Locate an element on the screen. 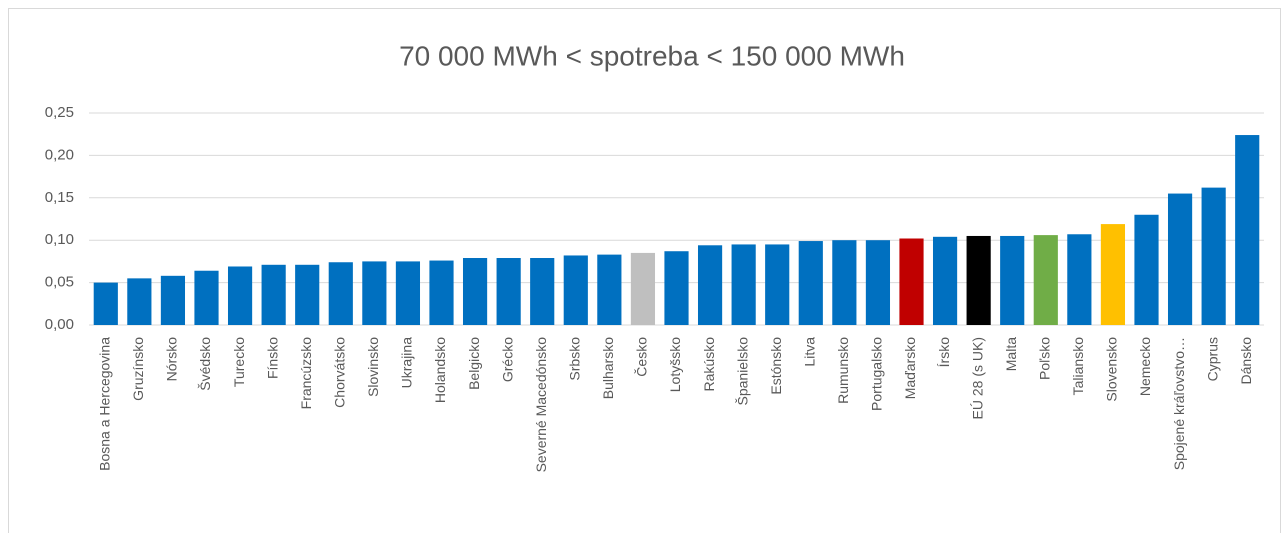 The image size is (1282, 533). y-tick-label: 0,20 is located at coordinates (59, 154).